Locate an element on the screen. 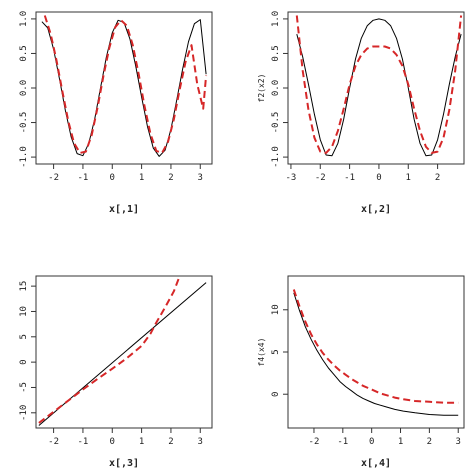 This screenshot has height=474, width=474. y-axis-label: f2(x2) is located at coordinates (261, 88).